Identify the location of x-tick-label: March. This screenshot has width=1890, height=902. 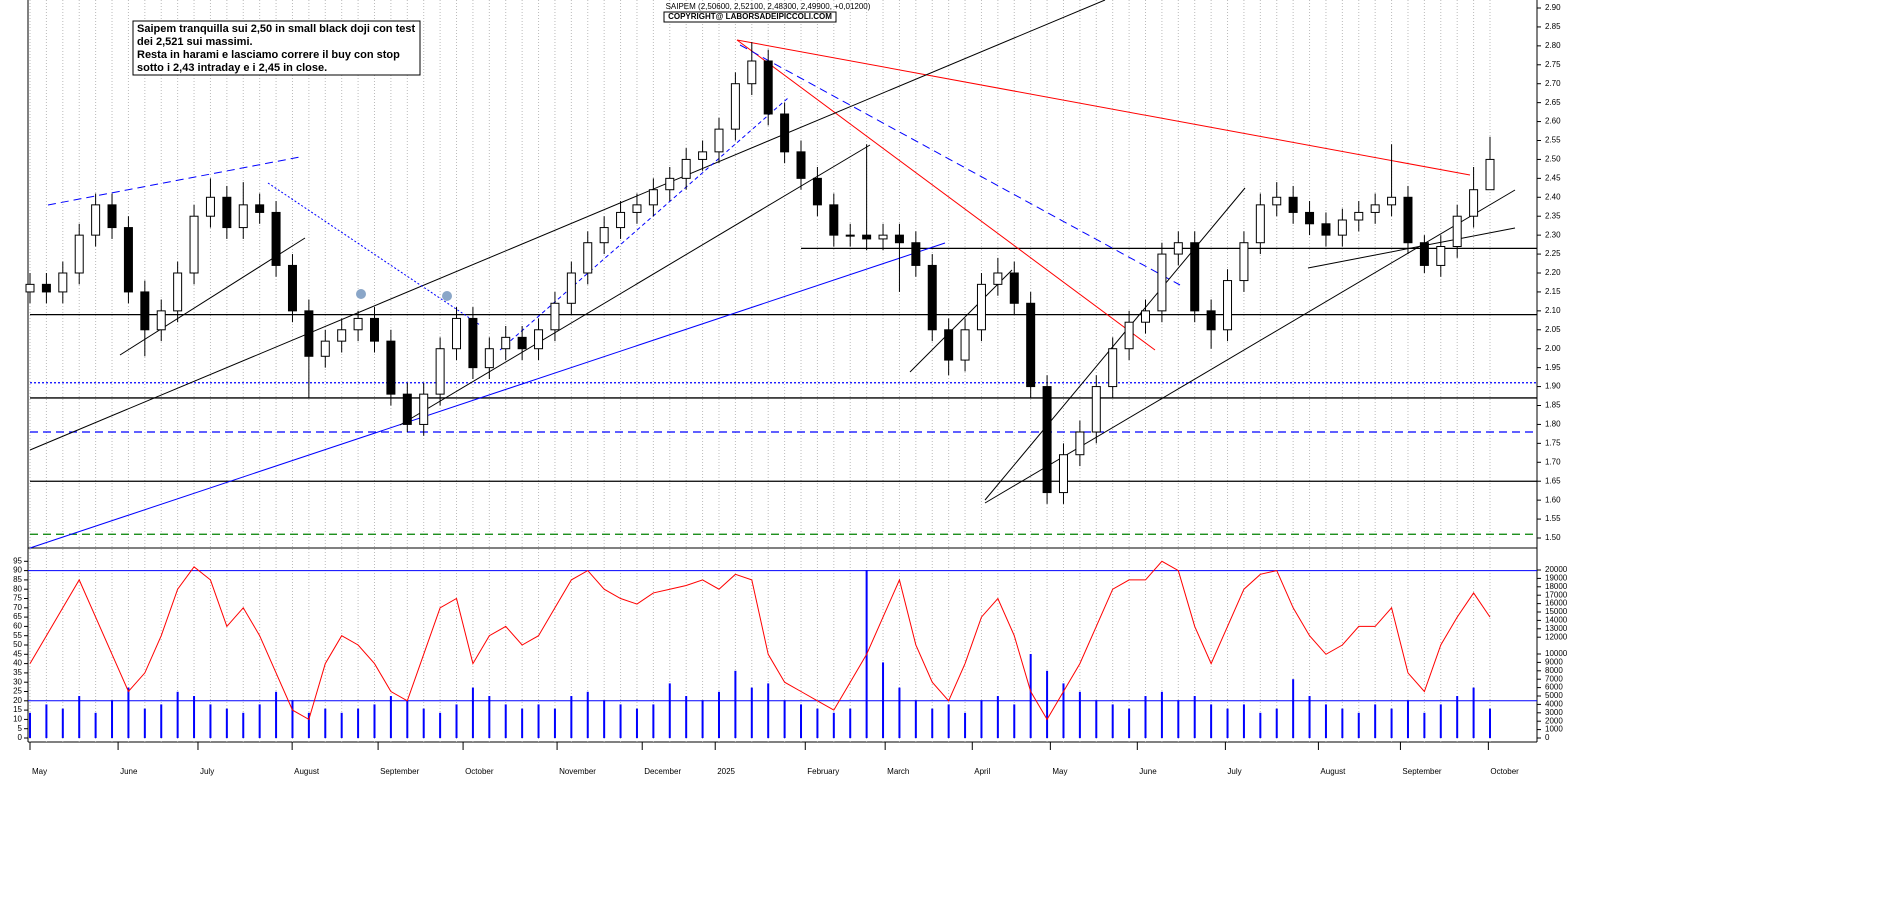
(898, 771).